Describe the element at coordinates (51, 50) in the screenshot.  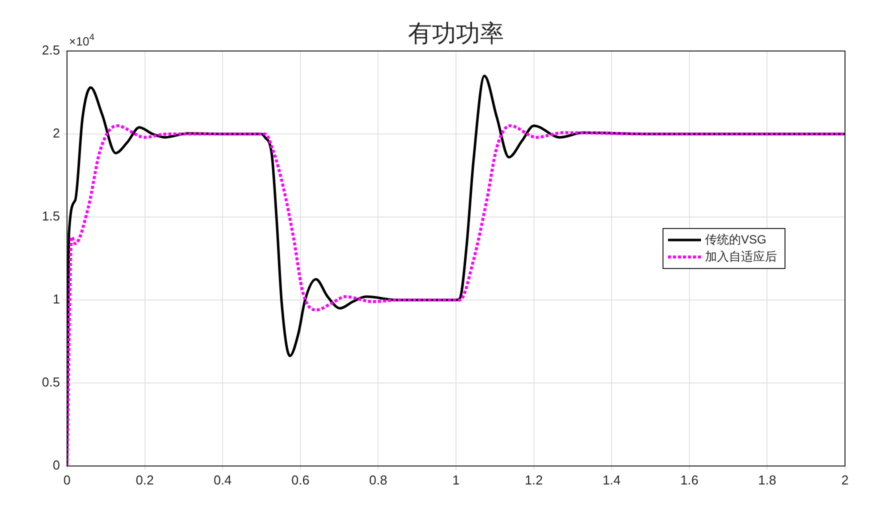
I see `y-tick-label: 2.5` at that location.